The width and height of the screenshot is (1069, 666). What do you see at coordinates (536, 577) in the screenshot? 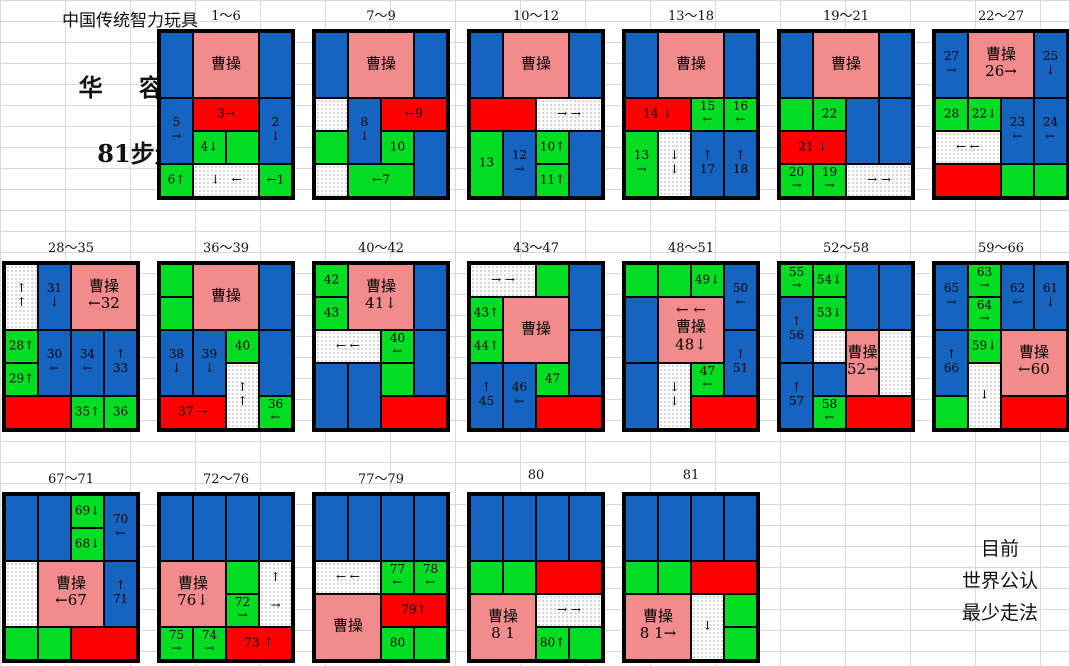
I see `puzzle-board: 曹操 8 1 → → 80↑` at bounding box center [536, 577].